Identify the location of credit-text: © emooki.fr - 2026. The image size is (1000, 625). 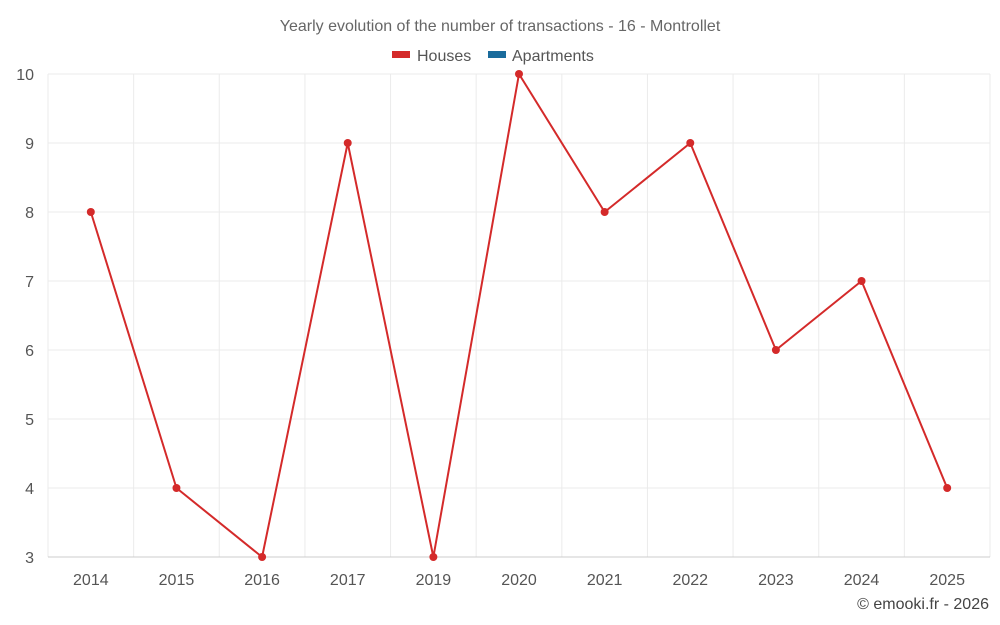
(923, 604).